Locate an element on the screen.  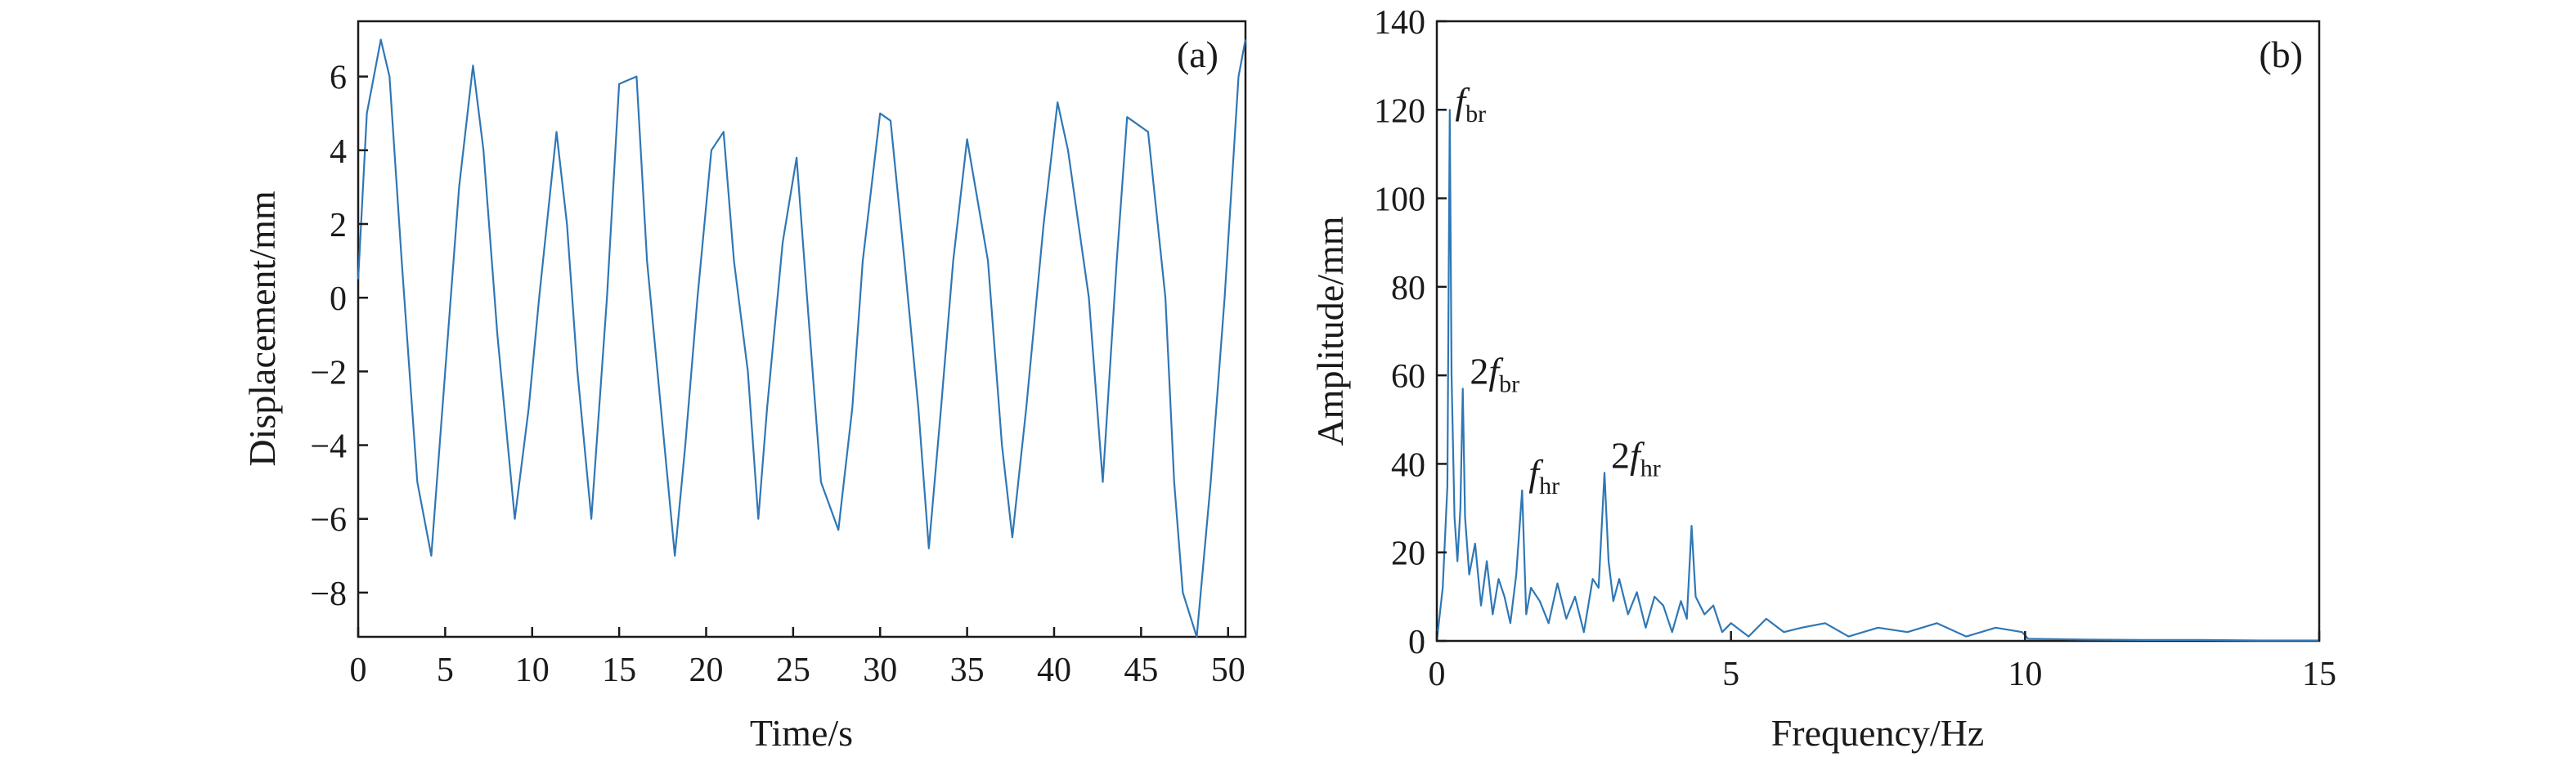
peak-annotation: 2fhr is located at coordinates (1636, 458).